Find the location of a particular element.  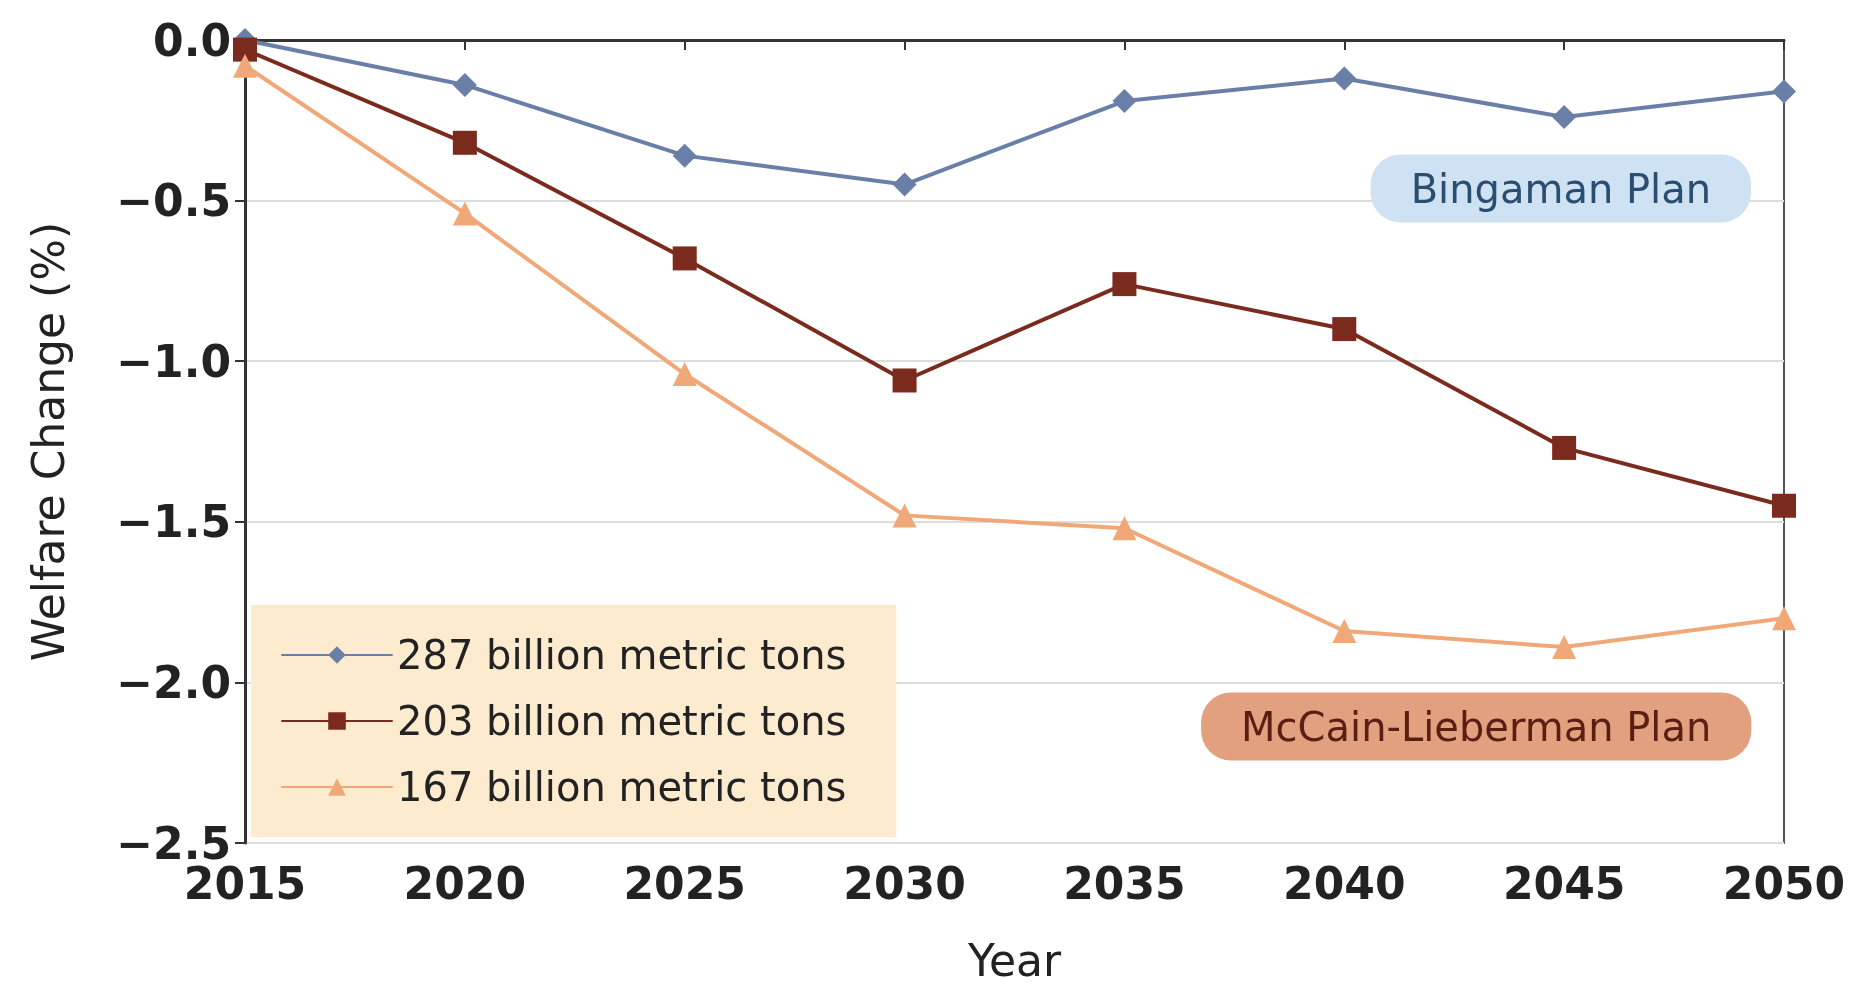

legend-label: 167 billion metric tons is located at coordinates (622, 787).